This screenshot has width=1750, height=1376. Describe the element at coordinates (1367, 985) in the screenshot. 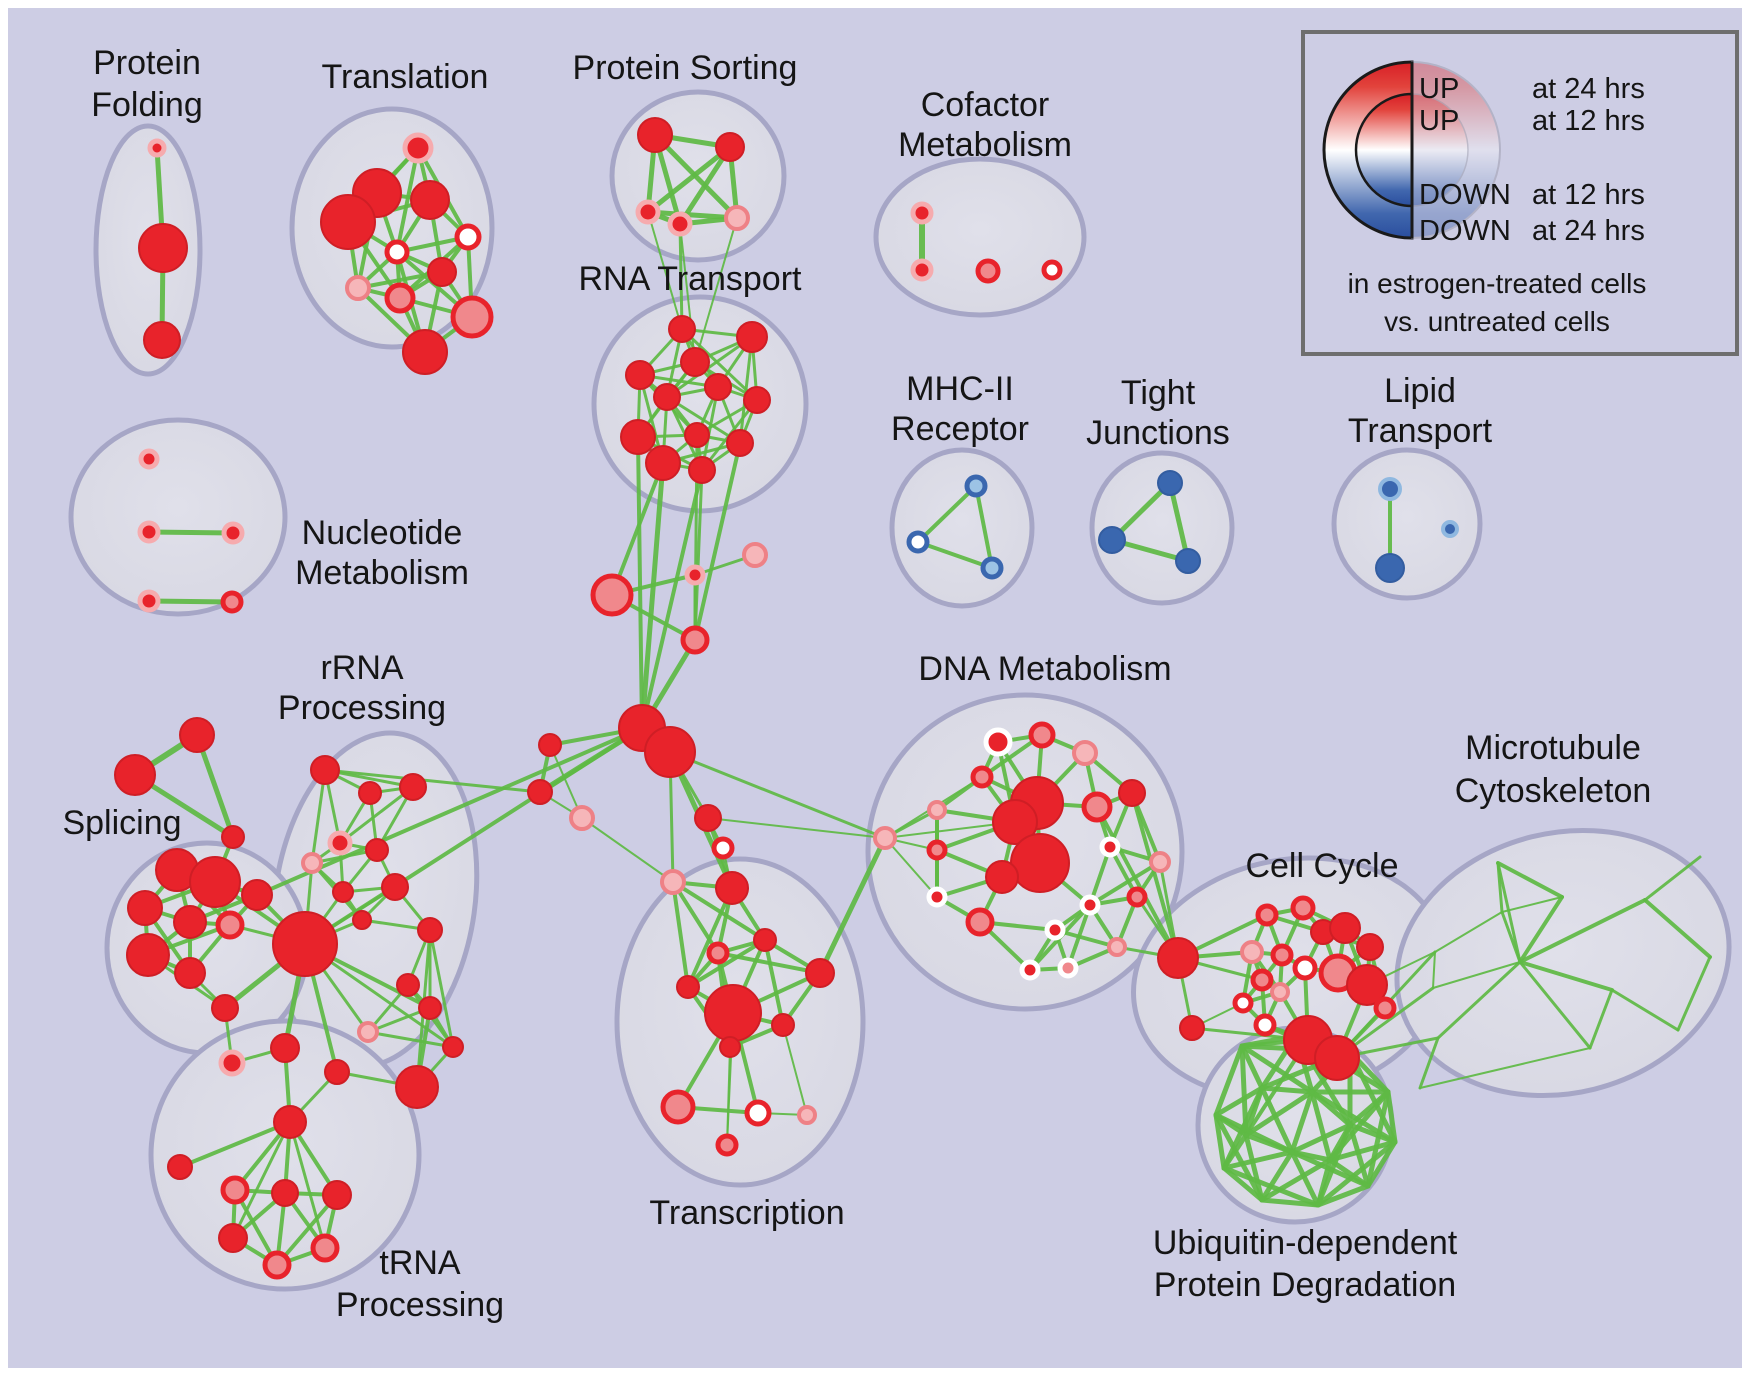

I see `network-node-cc11` at that location.